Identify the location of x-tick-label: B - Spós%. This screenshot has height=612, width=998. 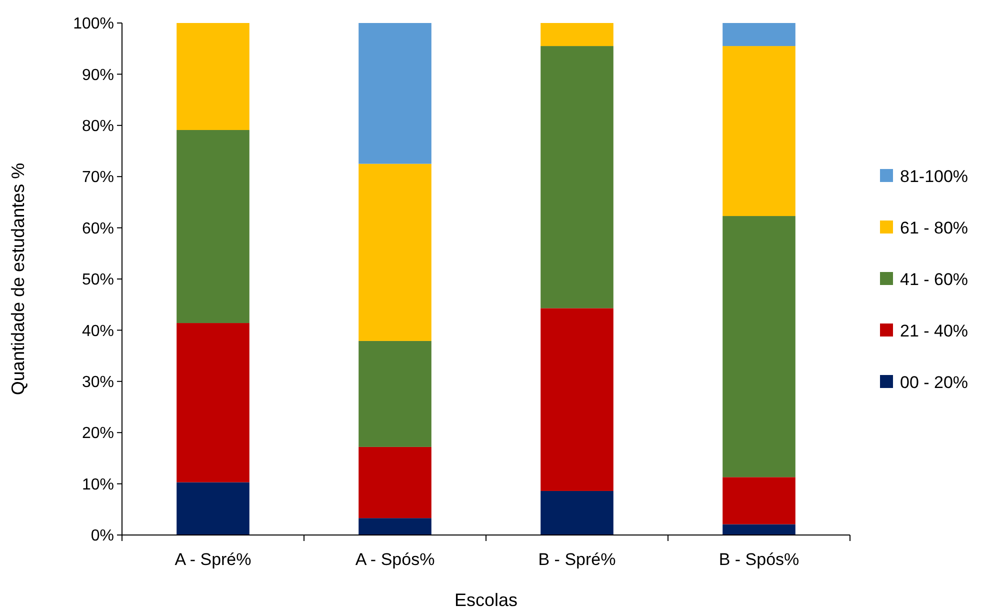
(759, 559).